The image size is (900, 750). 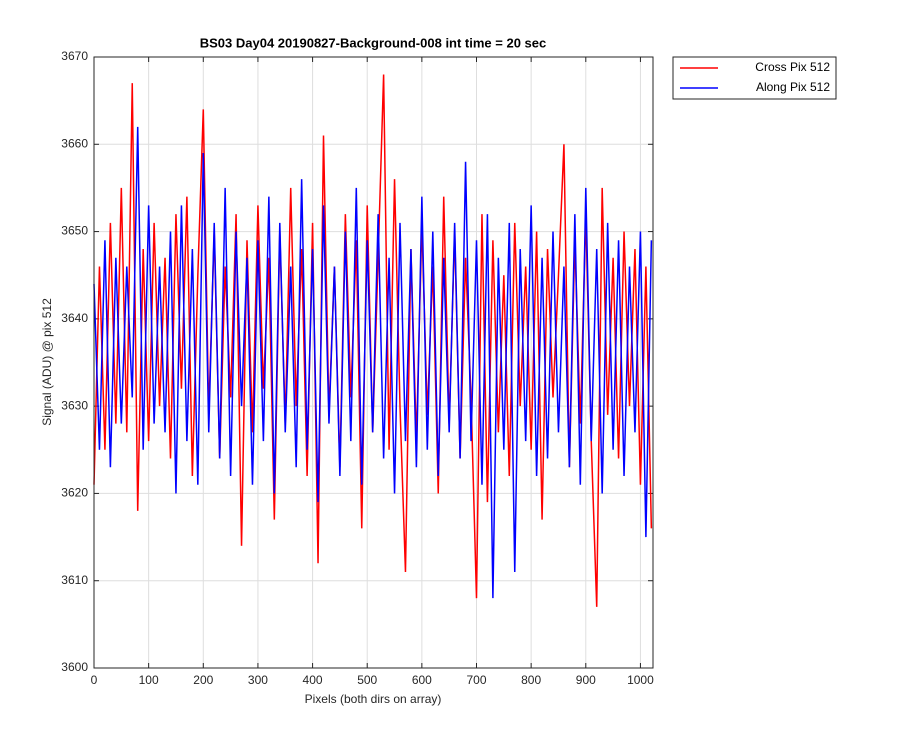 What do you see at coordinates (94, 680) in the screenshot?
I see `x-tick-label: 0` at bounding box center [94, 680].